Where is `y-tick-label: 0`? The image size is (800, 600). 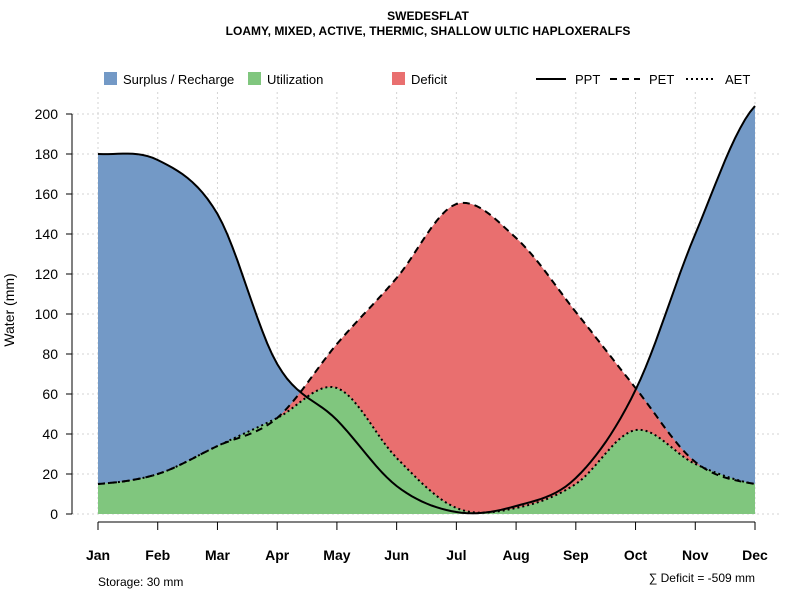 y-tick-label: 0 is located at coordinates (54, 514).